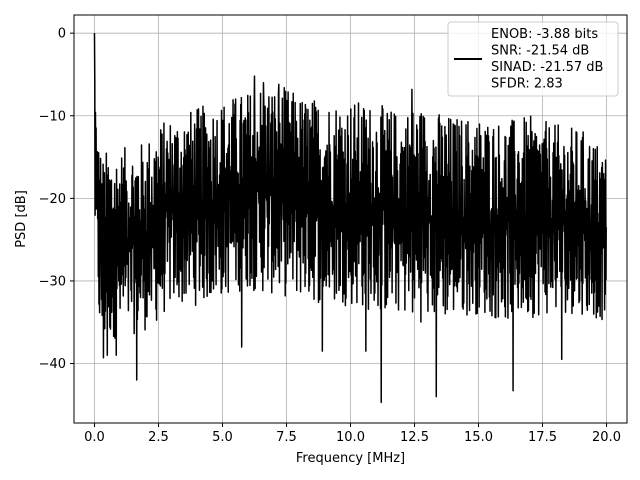 The height and width of the screenshot is (480, 640). What do you see at coordinates (222, 437) in the screenshot?
I see `x-tick-label: 5.0` at bounding box center [222, 437].